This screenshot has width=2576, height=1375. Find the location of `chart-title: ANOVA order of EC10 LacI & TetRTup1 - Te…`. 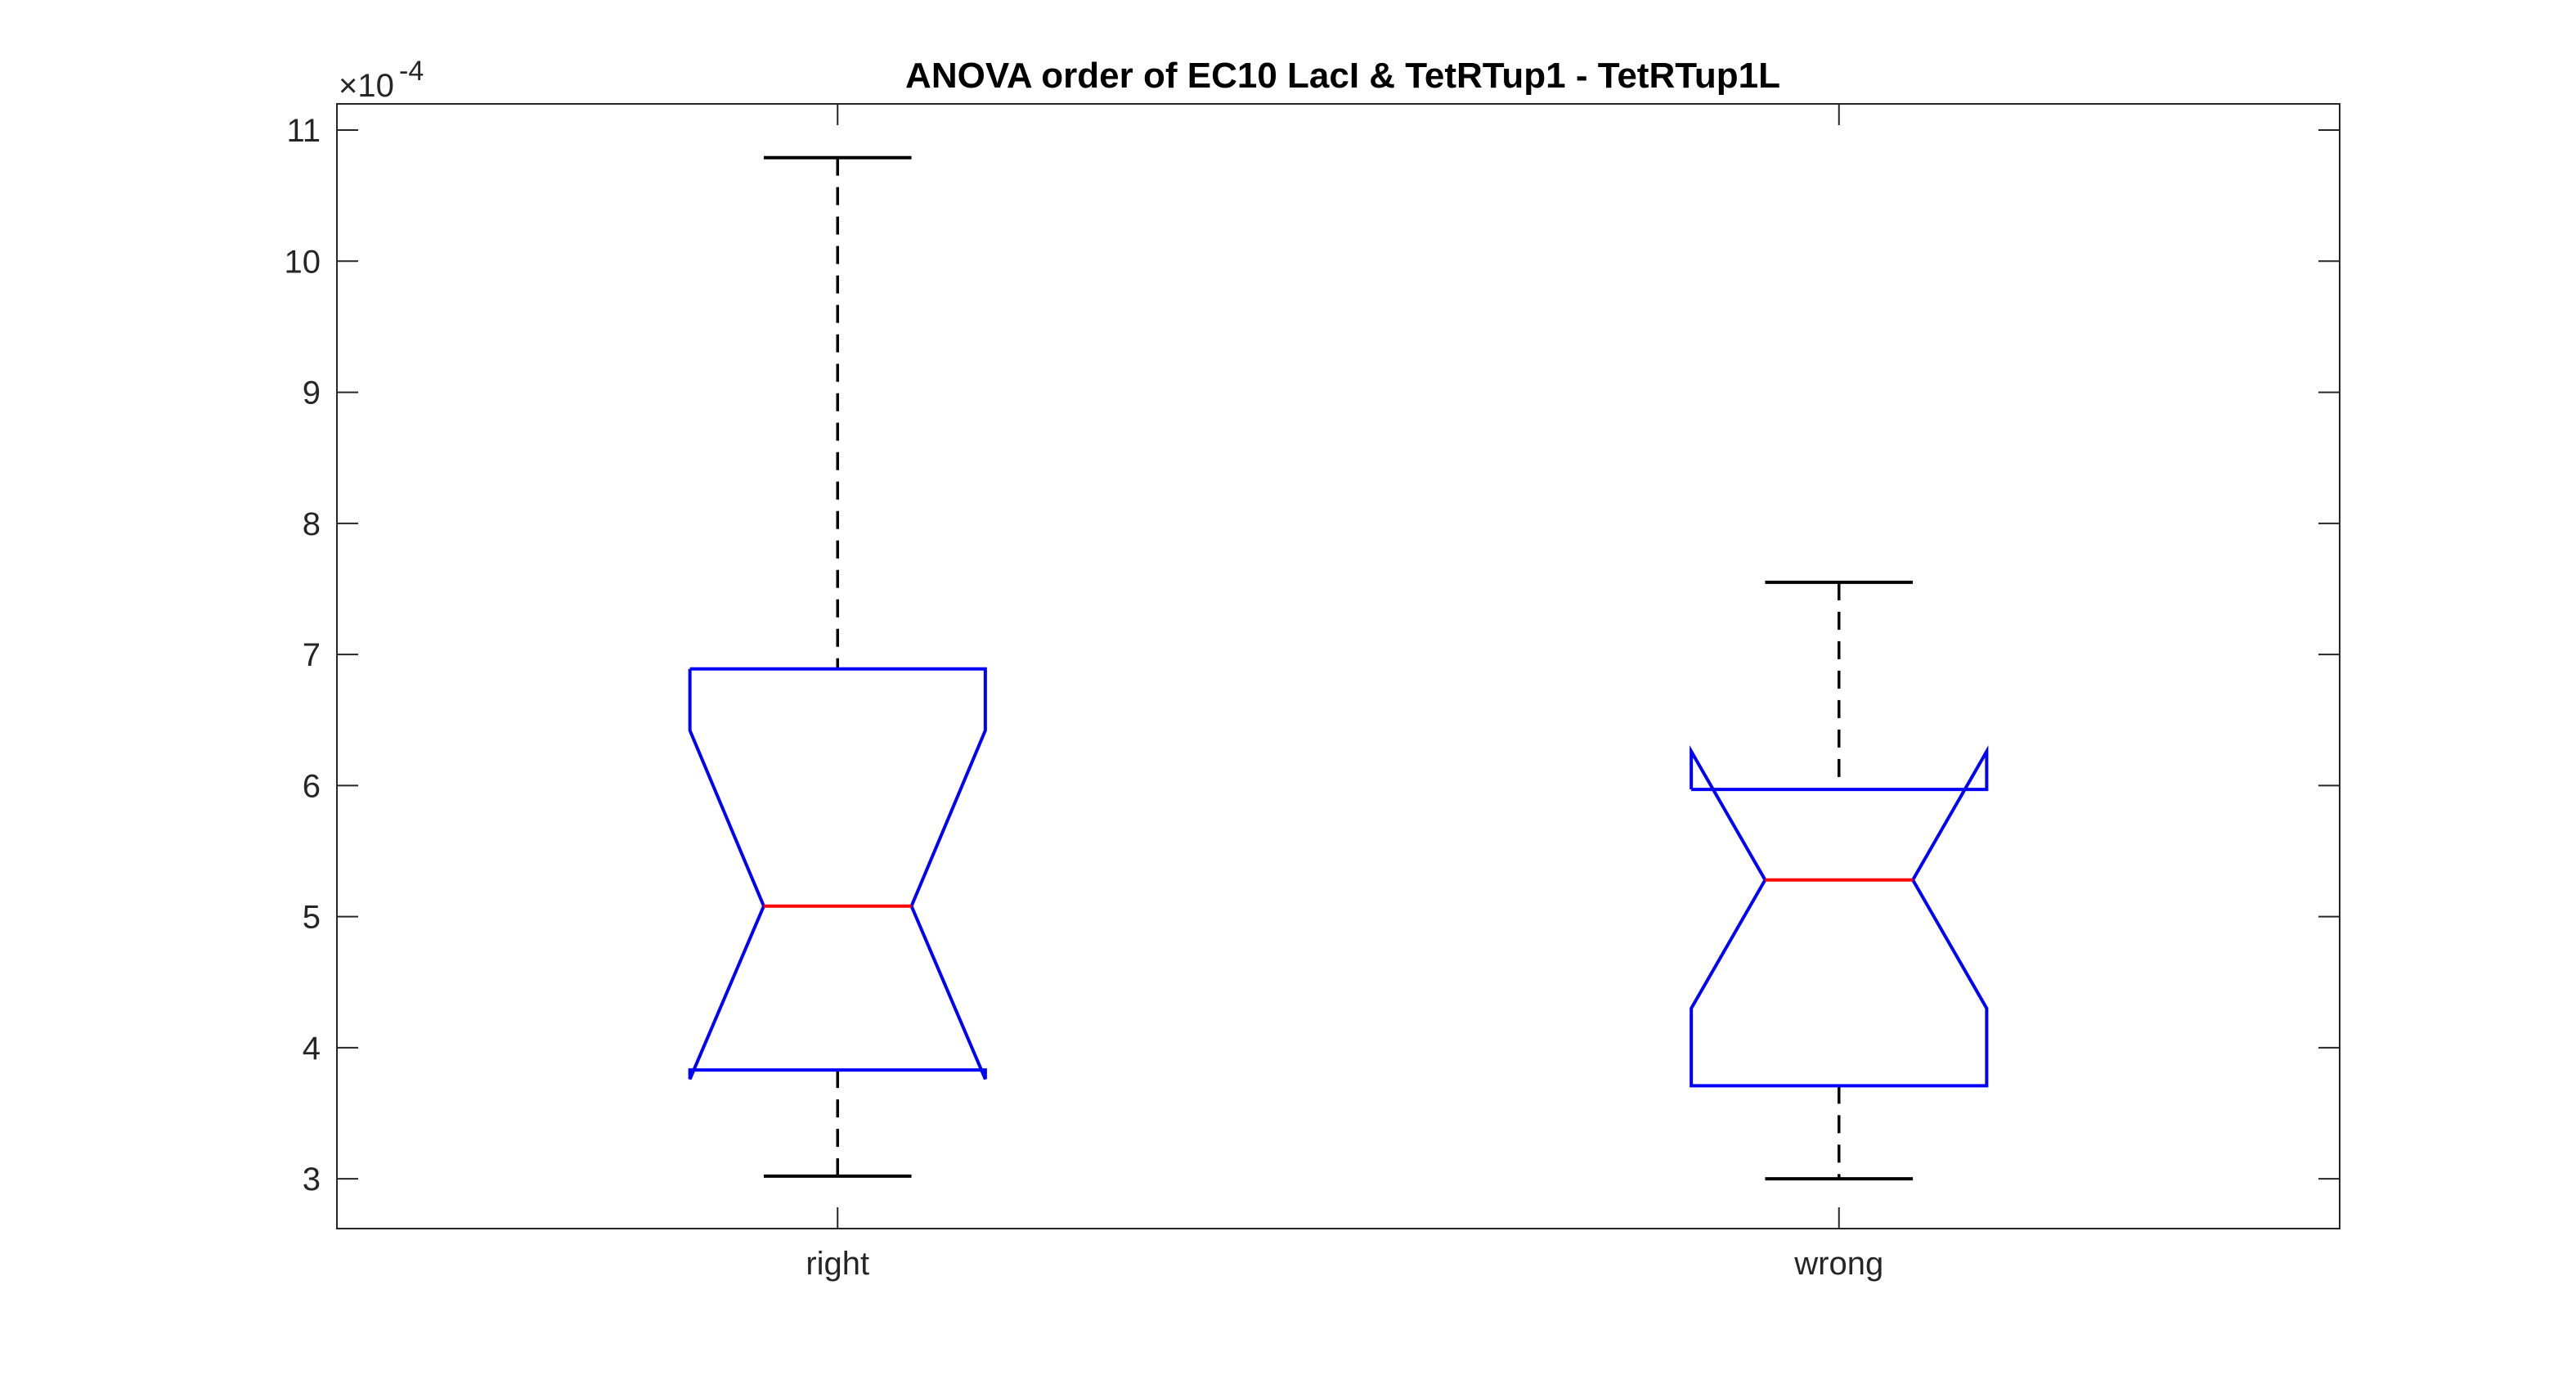

chart-title: ANOVA order of EC10 LacI & TetRTup1 - Te… is located at coordinates (1343, 76).